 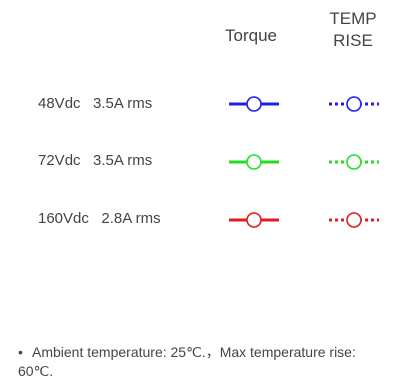 I want to click on torque-marker-48vdc, so click(x=254, y=104).